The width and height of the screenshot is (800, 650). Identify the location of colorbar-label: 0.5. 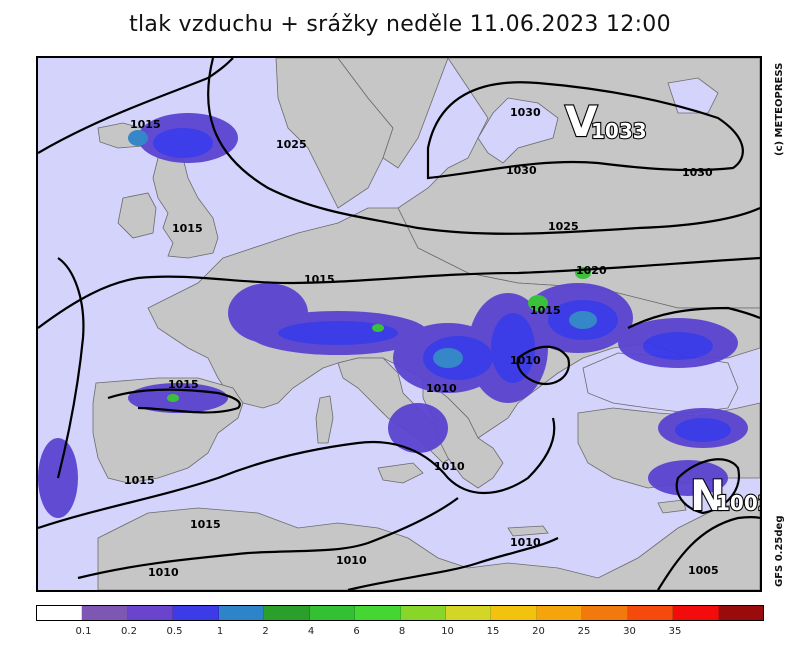
(174, 631).